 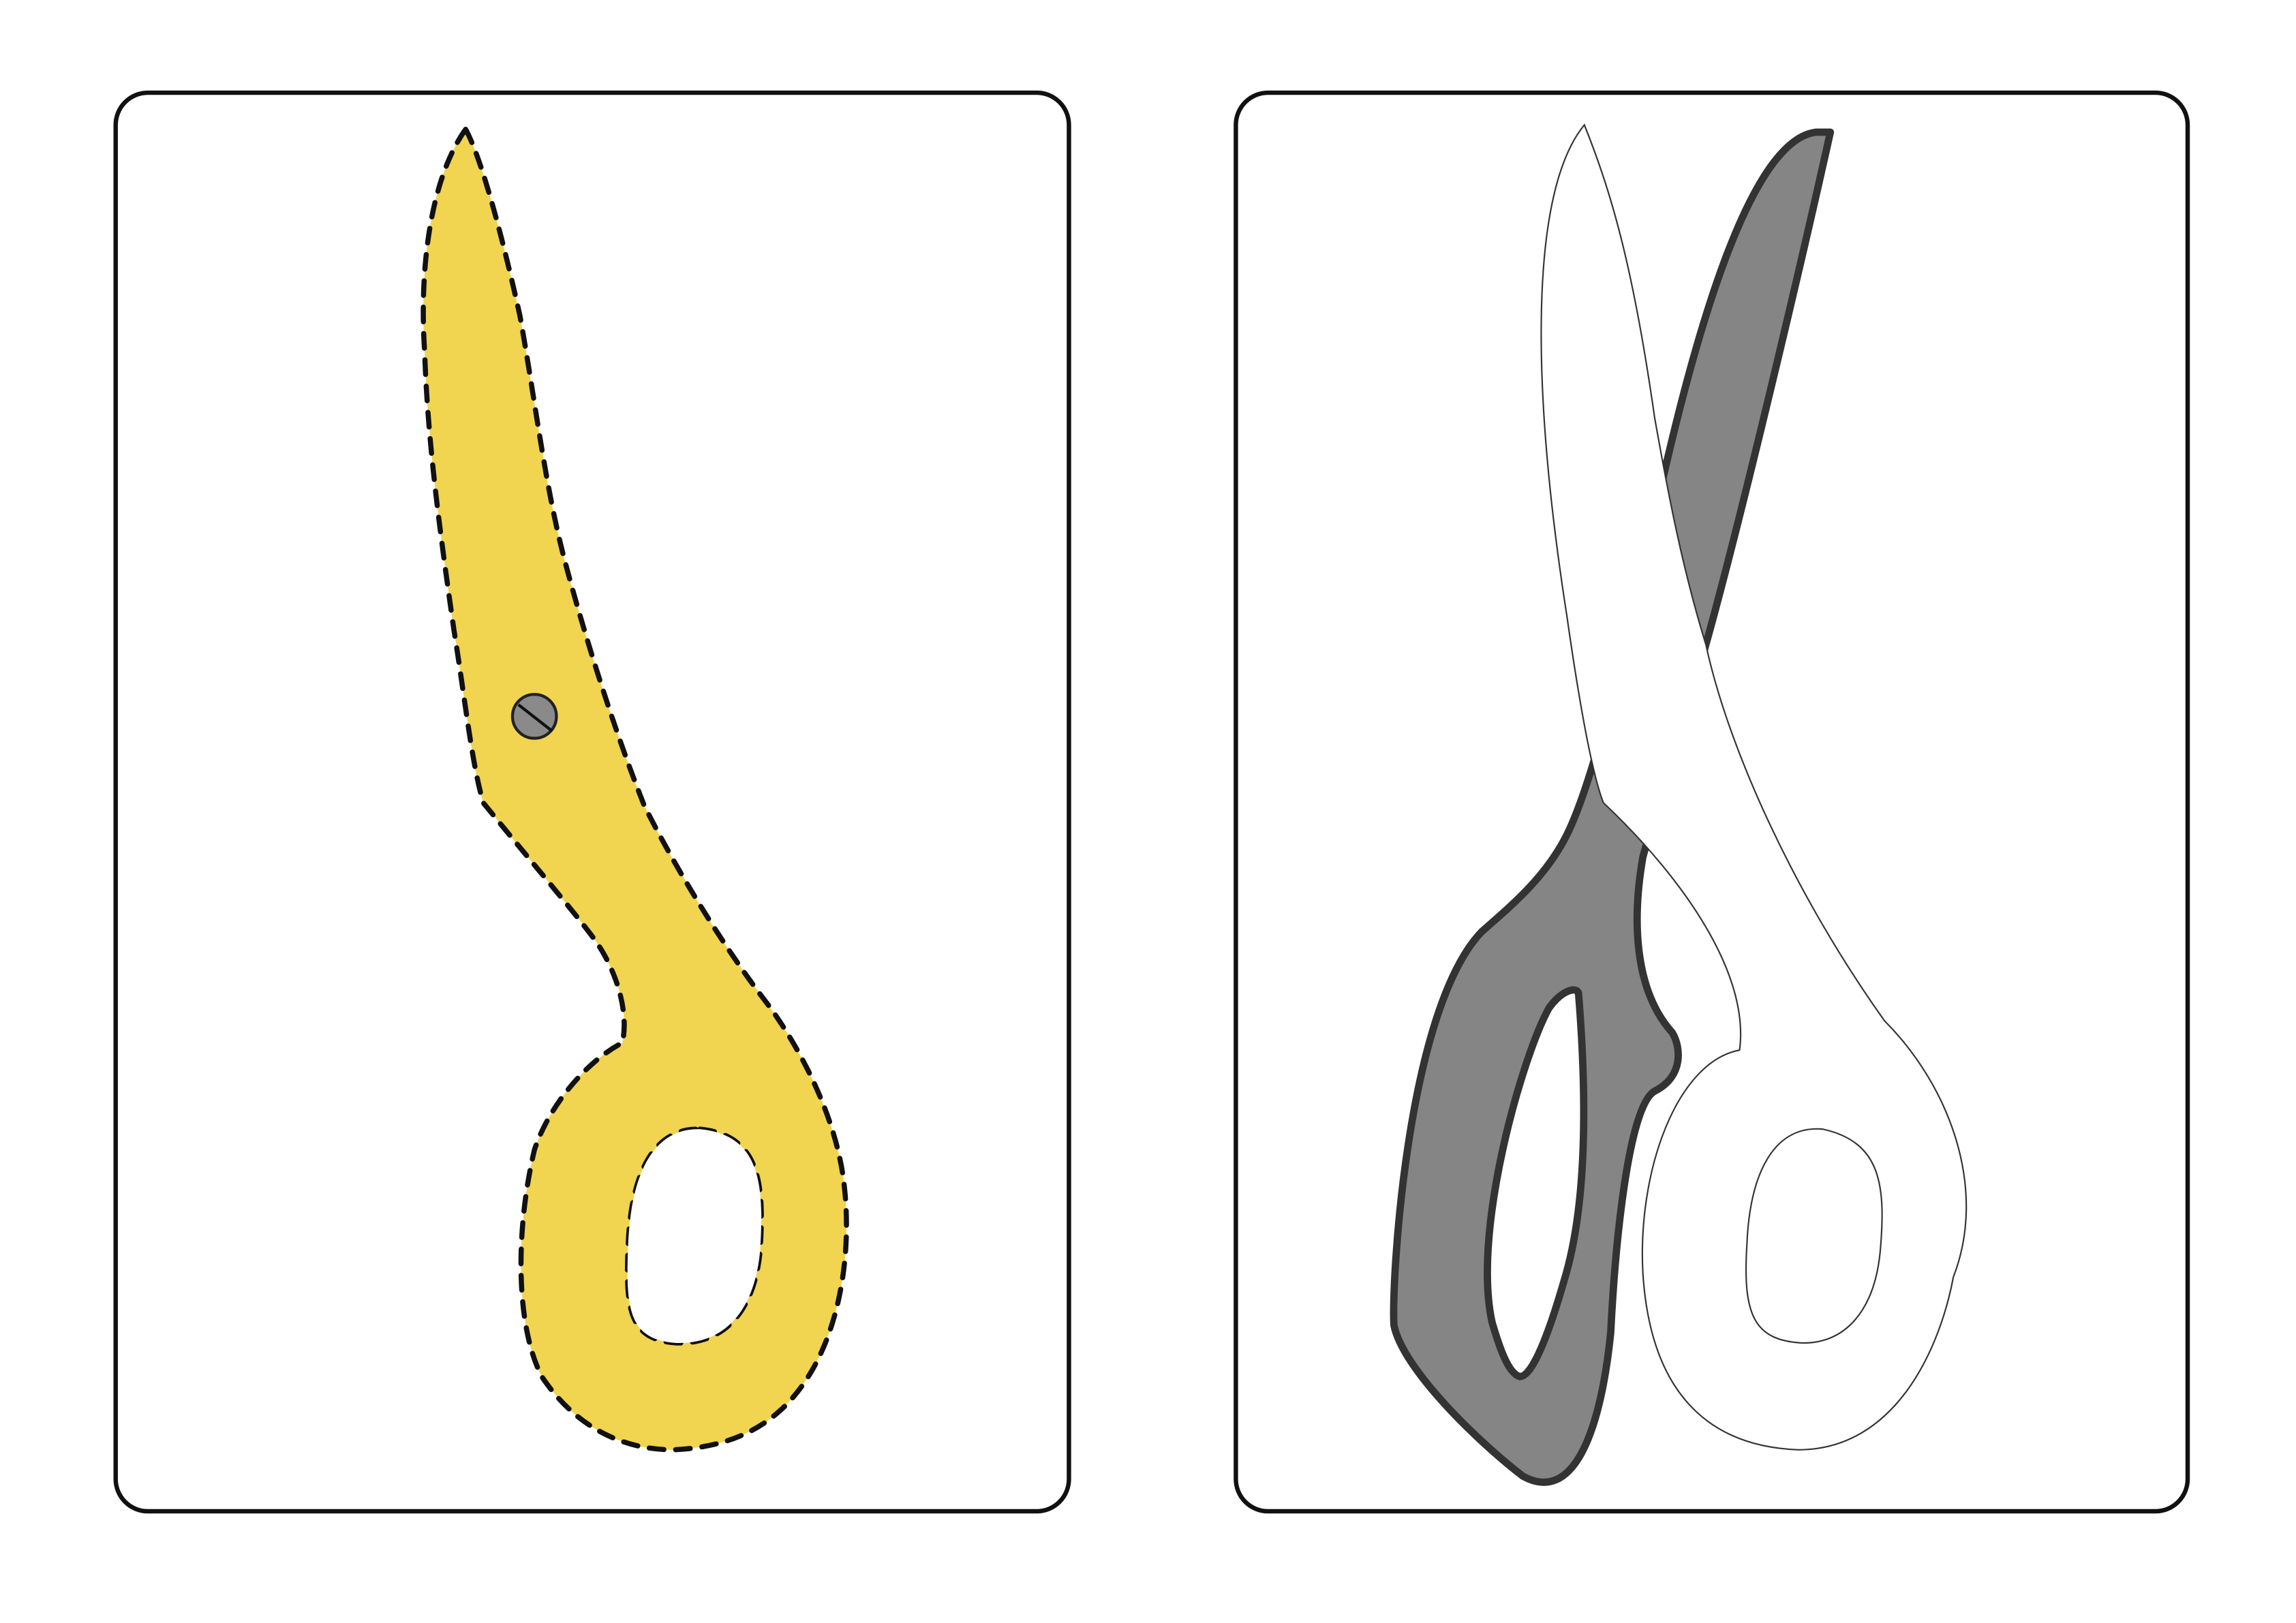 What do you see at coordinates (535, 717) in the screenshot?
I see `screw-slot` at bounding box center [535, 717].